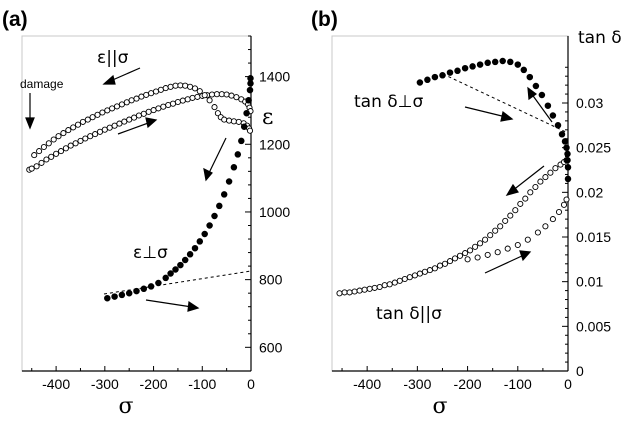 This screenshot has width=635, height=427. Describe the element at coordinates (508, 180) in the screenshot. I see `panel-b-arrows` at that location.